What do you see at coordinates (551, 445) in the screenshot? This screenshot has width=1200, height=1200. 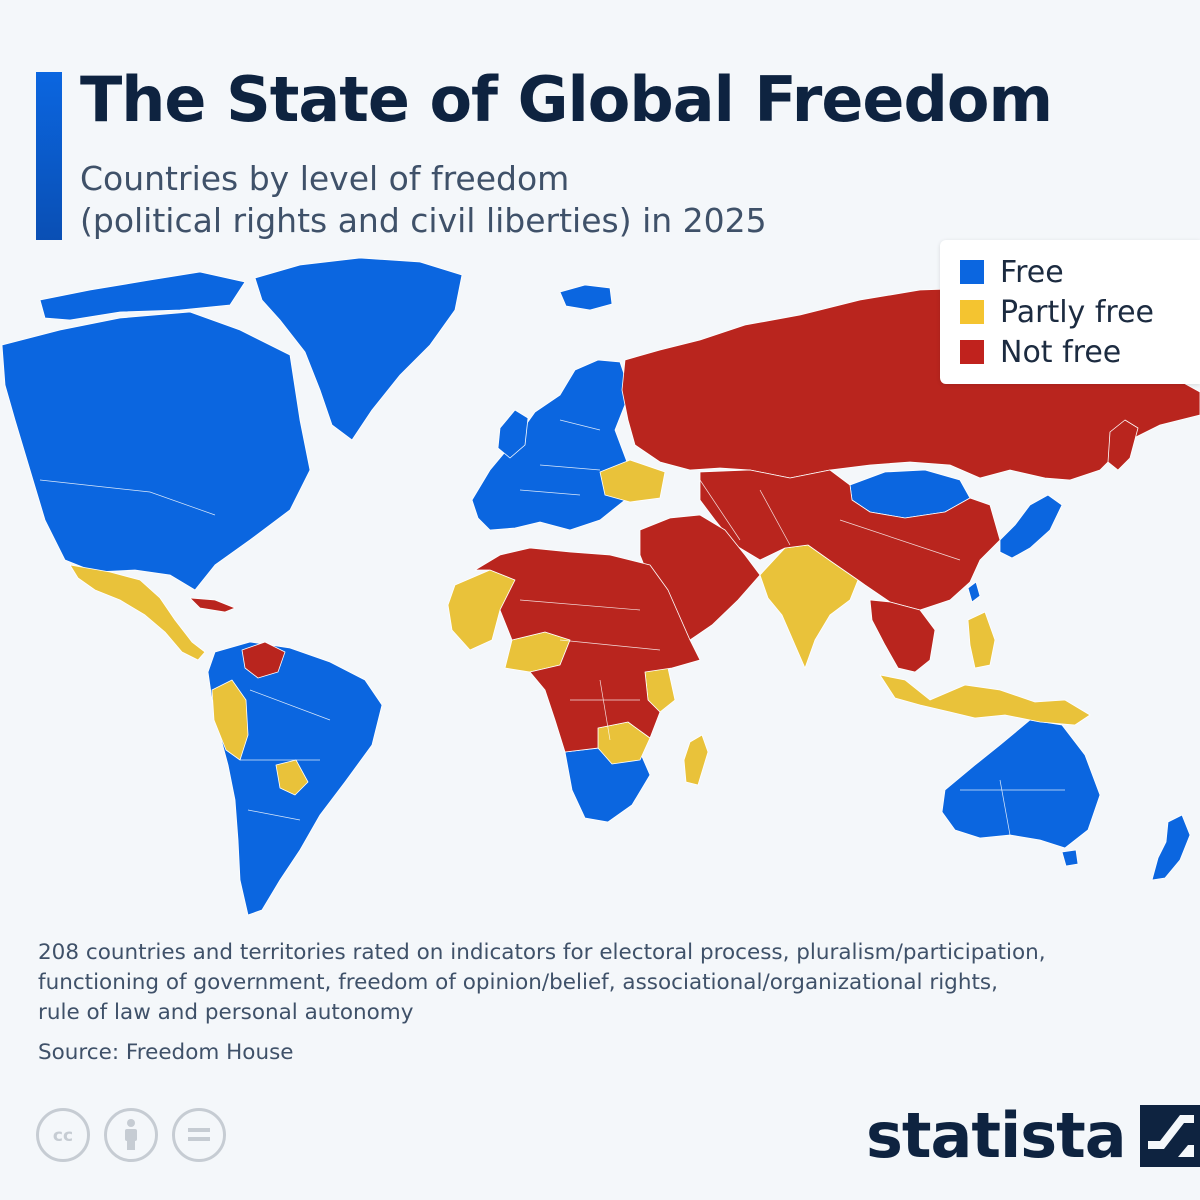 I see `region-europe` at bounding box center [551, 445].